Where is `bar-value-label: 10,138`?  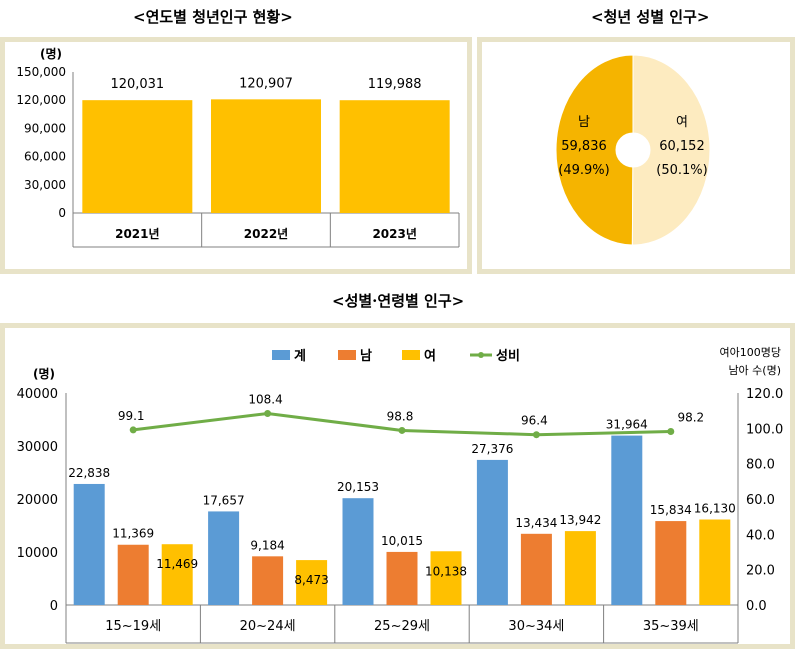 bar-value-label: 10,138 is located at coordinates (446, 571).